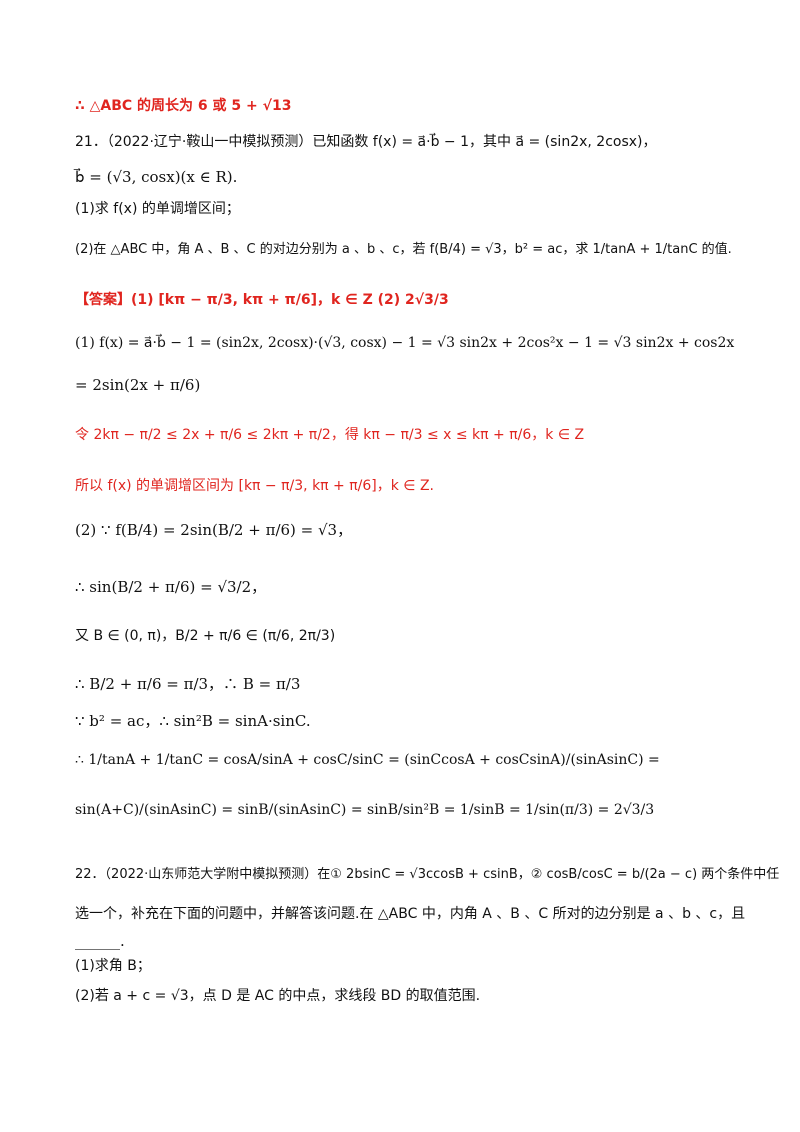  I want to click on problem-22-blank: ______., so click(100, 941).